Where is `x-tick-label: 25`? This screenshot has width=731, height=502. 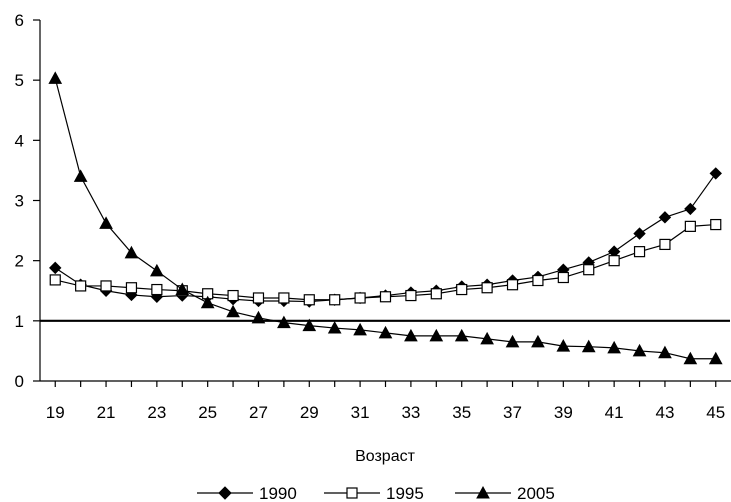 x-tick-label: 25 is located at coordinates (207, 412).